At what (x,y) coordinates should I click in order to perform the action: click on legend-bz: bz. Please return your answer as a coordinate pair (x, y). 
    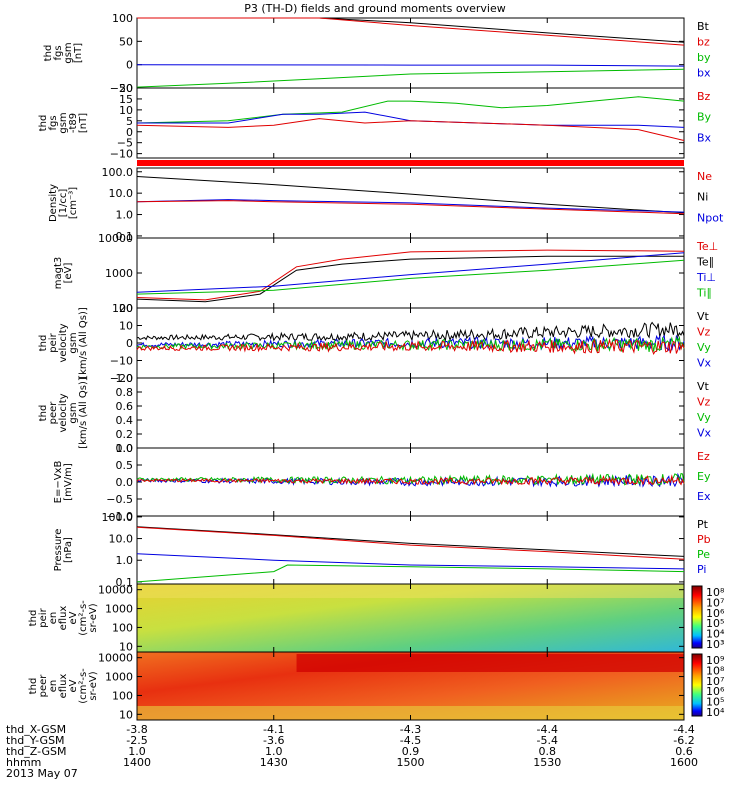
    Looking at the image, I should click on (703, 42).